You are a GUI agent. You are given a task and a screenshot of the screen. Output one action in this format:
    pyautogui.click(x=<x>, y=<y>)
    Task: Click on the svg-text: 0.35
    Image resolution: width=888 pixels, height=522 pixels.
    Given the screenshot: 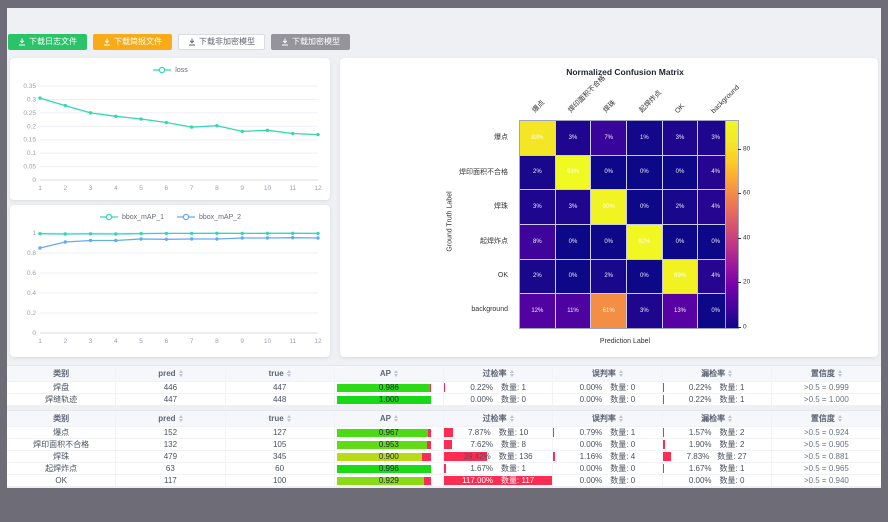 What is the action you would take?
    pyautogui.click(x=29, y=86)
    